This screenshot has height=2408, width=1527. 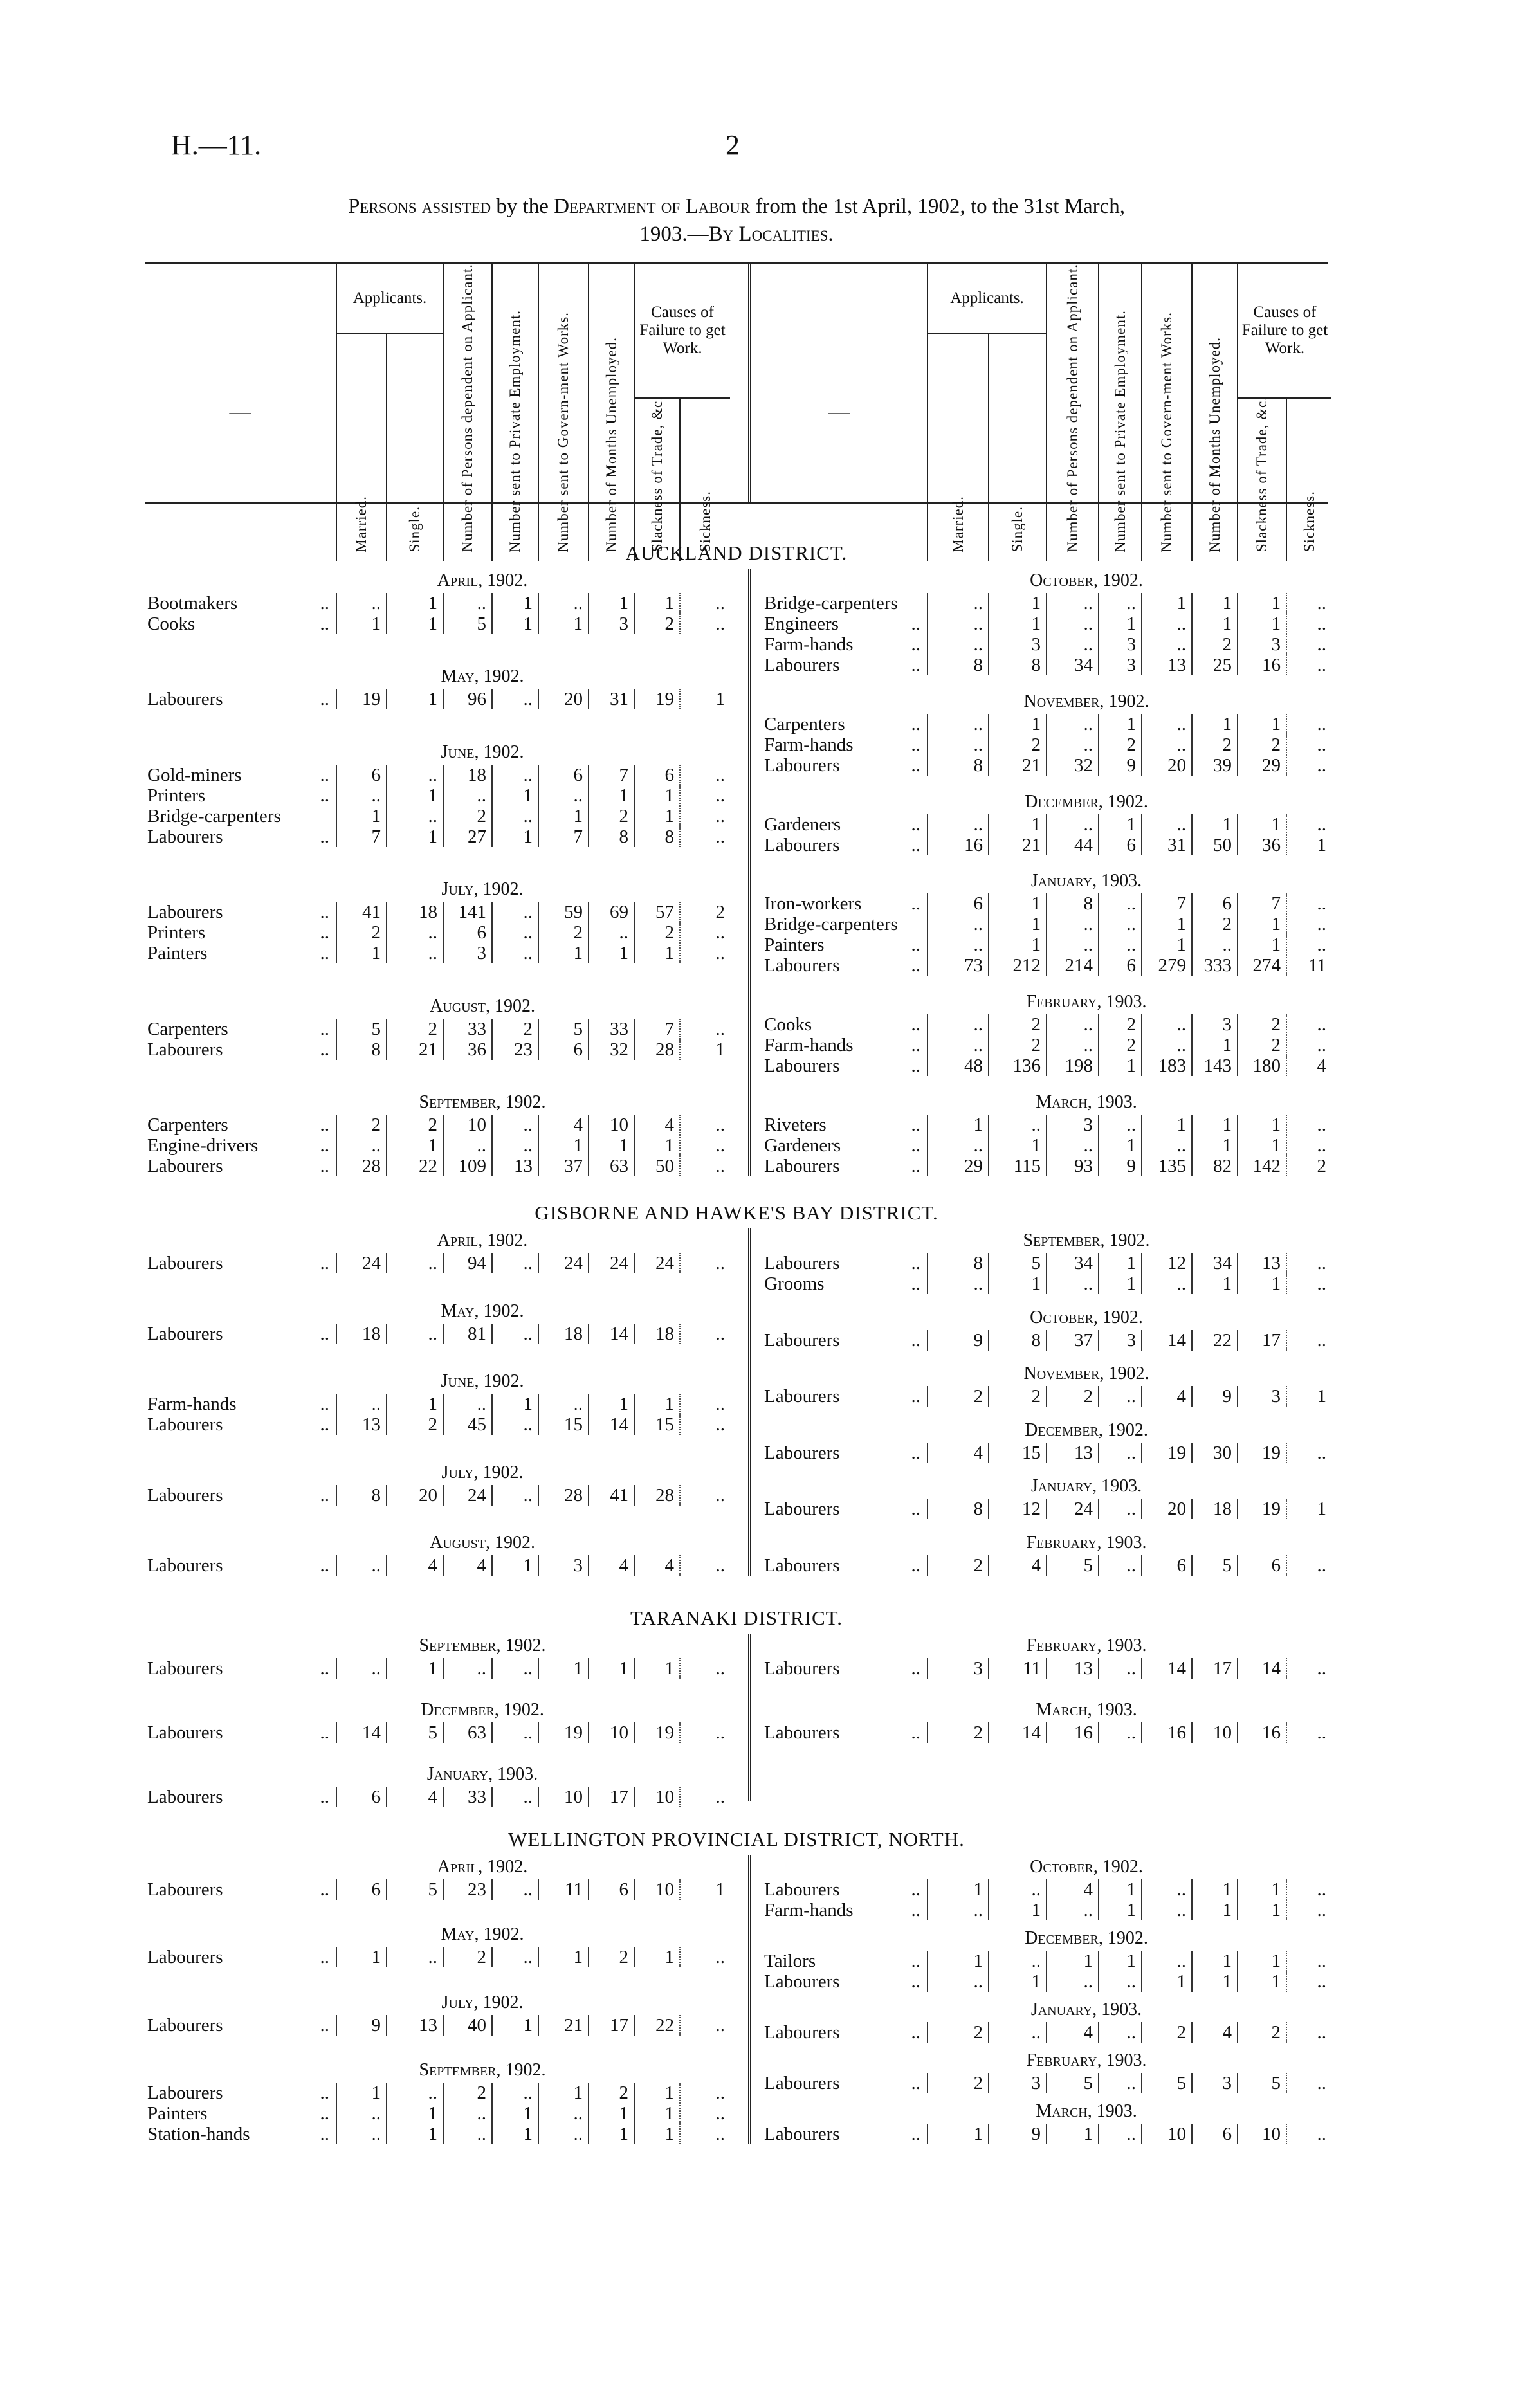 I want to click on table-row: Labourers.. 2 4 5.. 6 5 6.., so click(x=1041, y=1565).